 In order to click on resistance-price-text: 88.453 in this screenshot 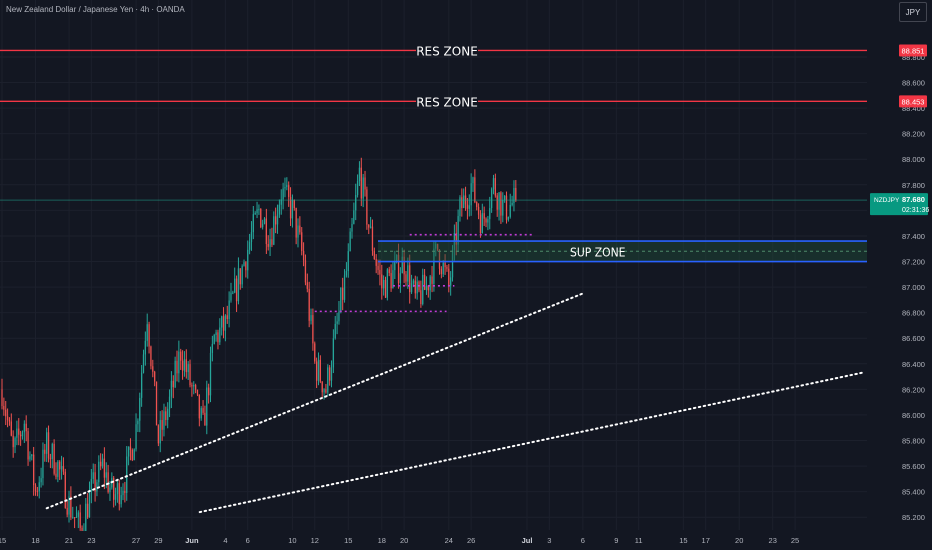, I will do `click(913, 101)`.